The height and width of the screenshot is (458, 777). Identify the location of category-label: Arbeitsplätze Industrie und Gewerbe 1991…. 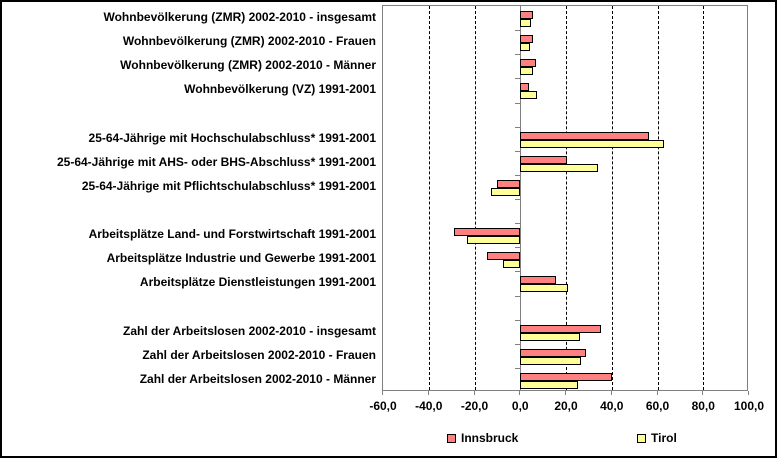
(241, 258).